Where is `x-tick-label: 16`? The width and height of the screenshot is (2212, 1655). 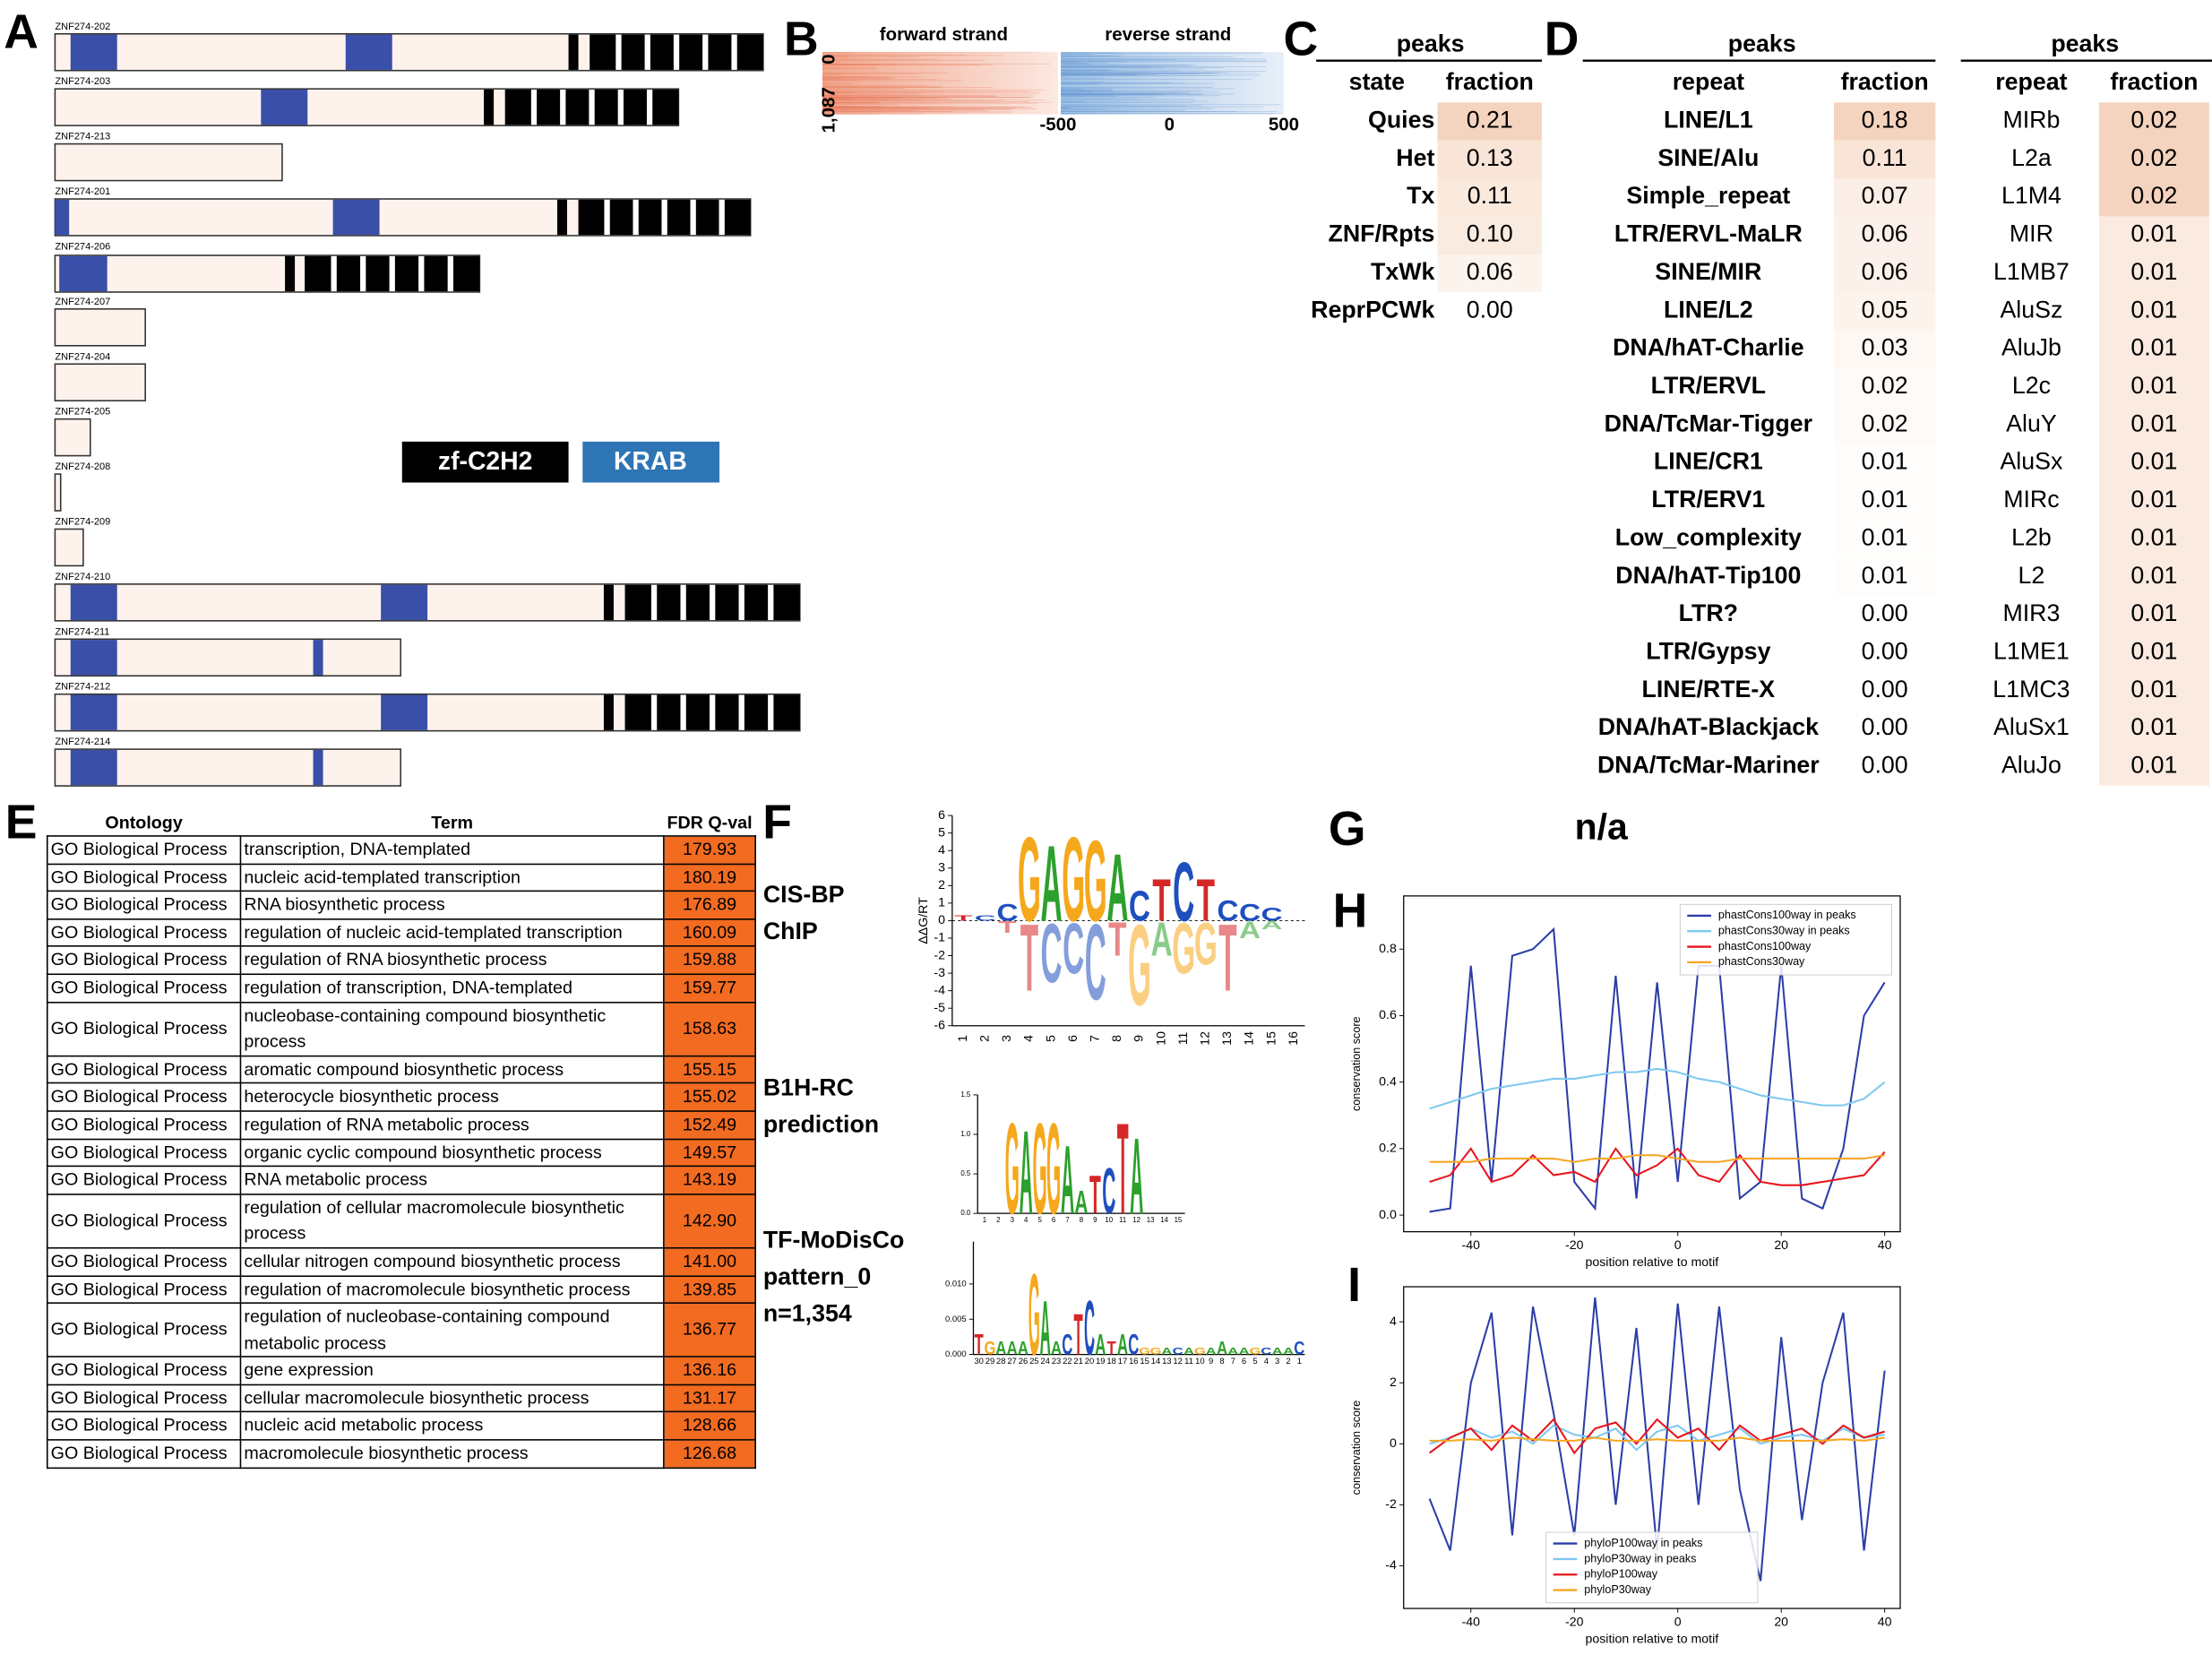 x-tick-label: 16 is located at coordinates (1134, 1361).